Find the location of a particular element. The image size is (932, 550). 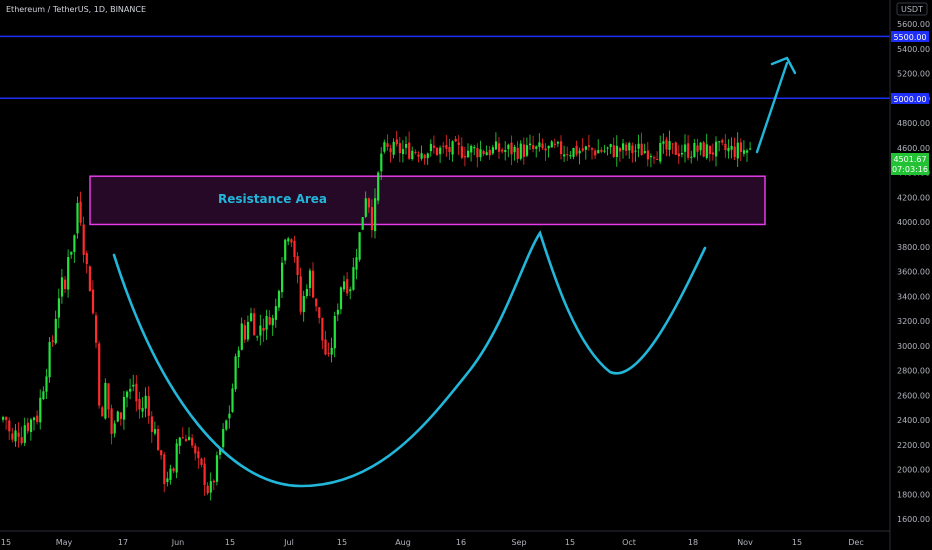

price-badge is located at coordinates (910, 164).